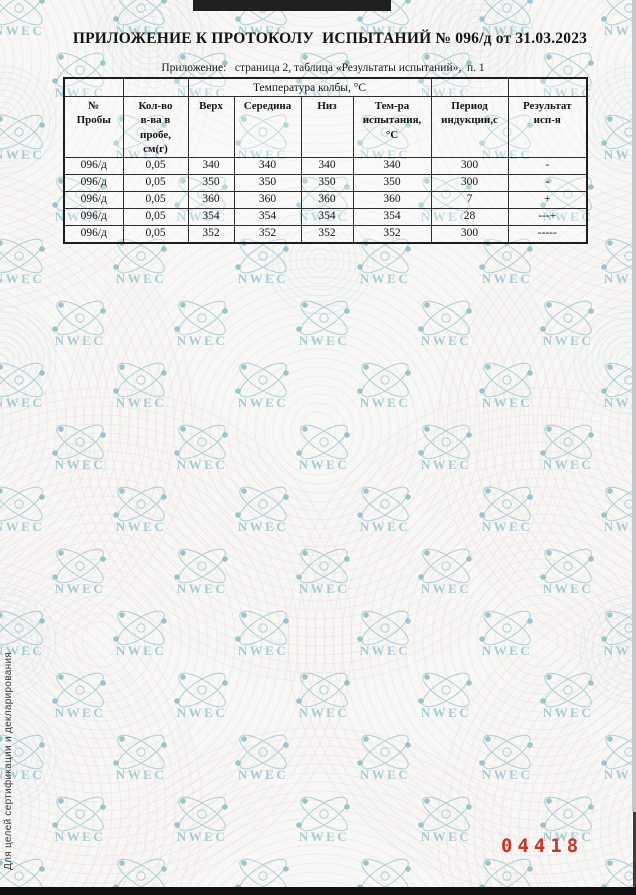 This screenshot has height=895, width=636. I want to click on table-group-header-row: Температура колбы, °С, so click(325, 87).